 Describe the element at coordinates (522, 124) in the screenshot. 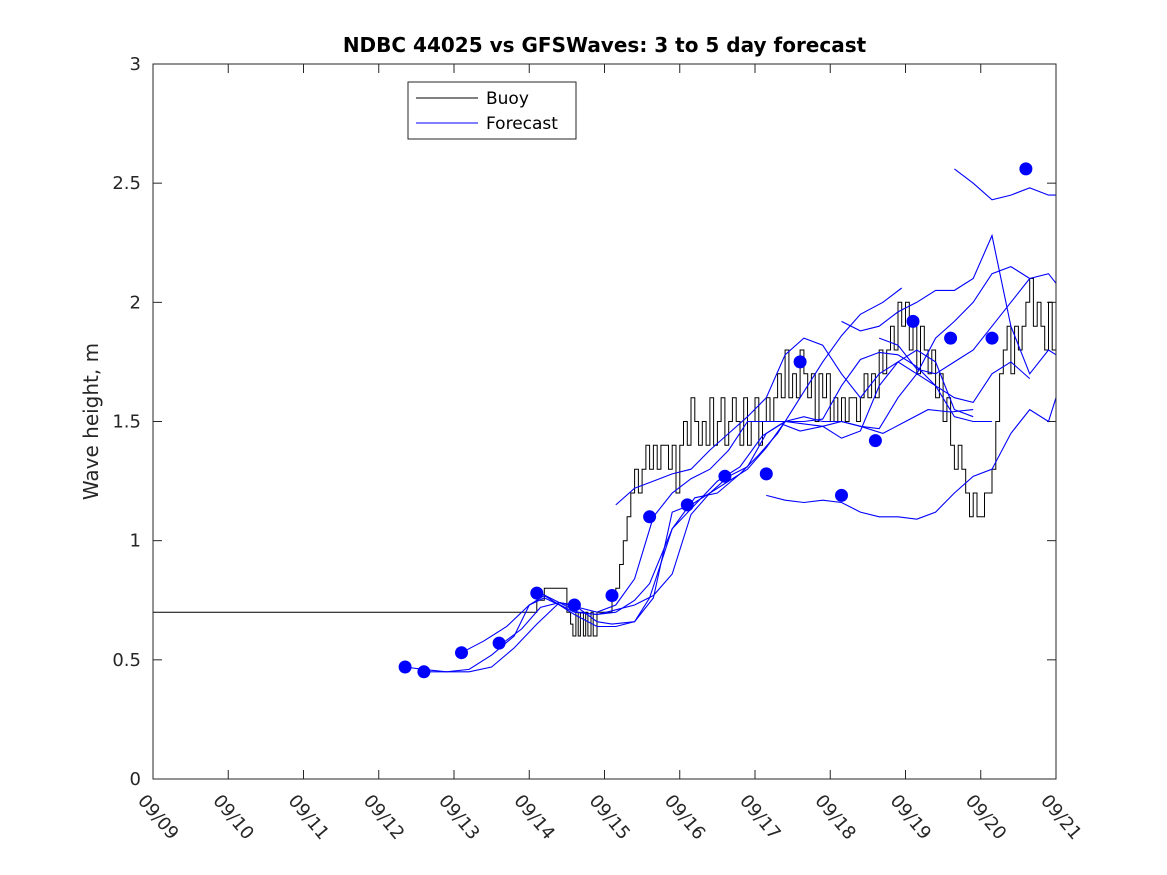

I see `legend-label-forecast: Forecast` at that location.